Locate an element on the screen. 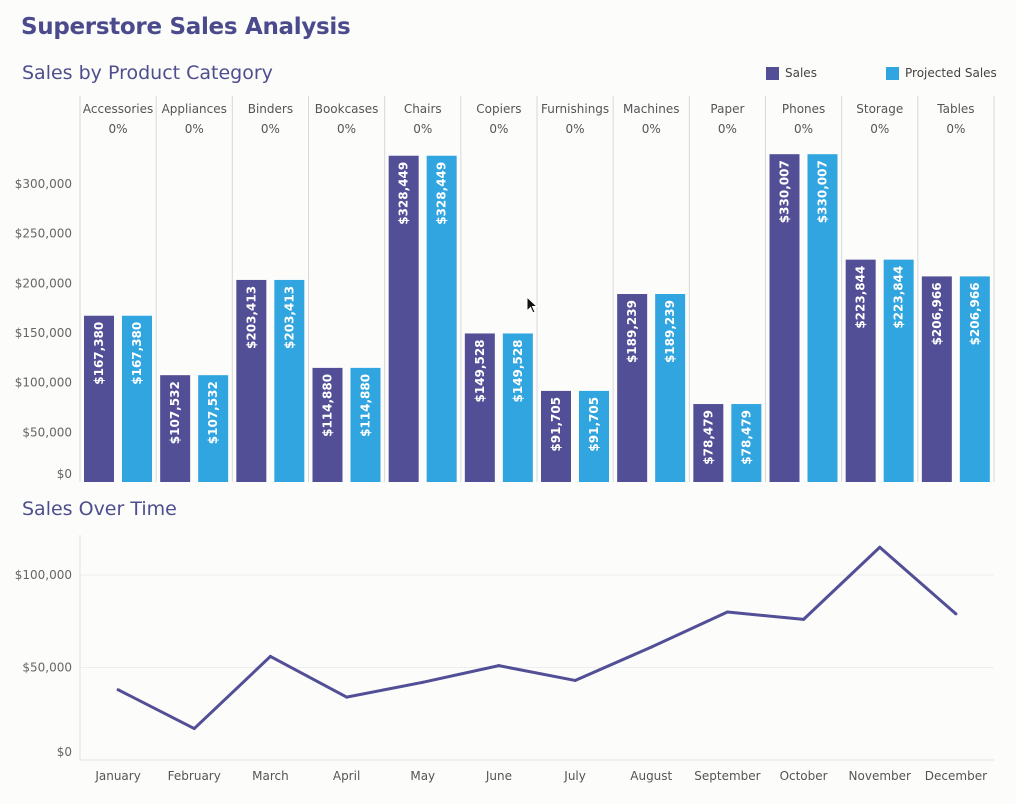 This screenshot has width=1016, height=804. y-tick-label: $0 is located at coordinates (64, 474).